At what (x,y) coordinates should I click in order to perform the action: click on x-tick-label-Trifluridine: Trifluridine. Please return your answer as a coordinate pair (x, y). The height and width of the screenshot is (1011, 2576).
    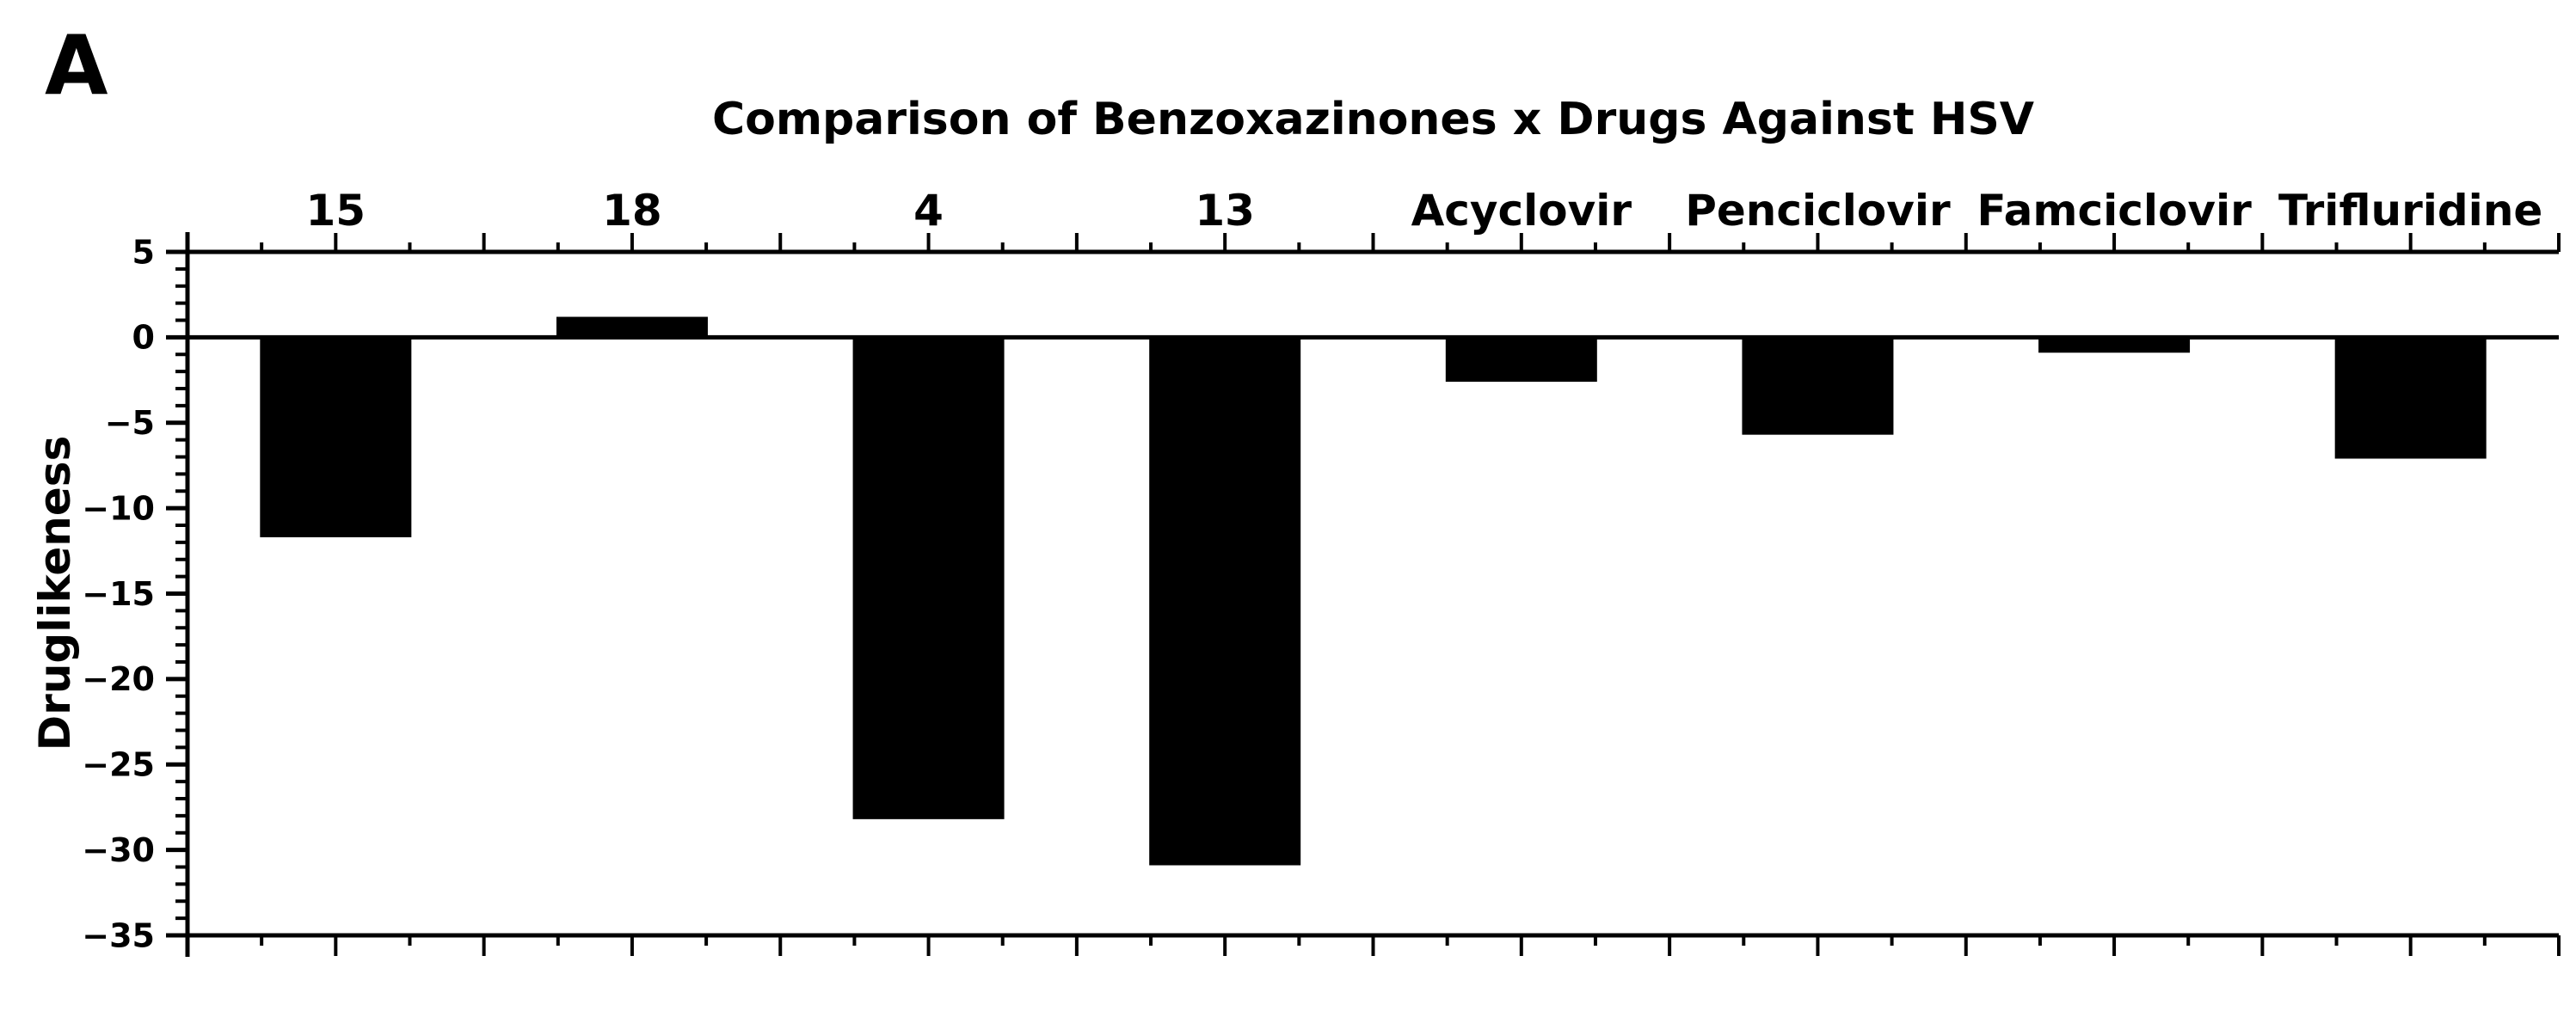
    Looking at the image, I should click on (2410, 211).